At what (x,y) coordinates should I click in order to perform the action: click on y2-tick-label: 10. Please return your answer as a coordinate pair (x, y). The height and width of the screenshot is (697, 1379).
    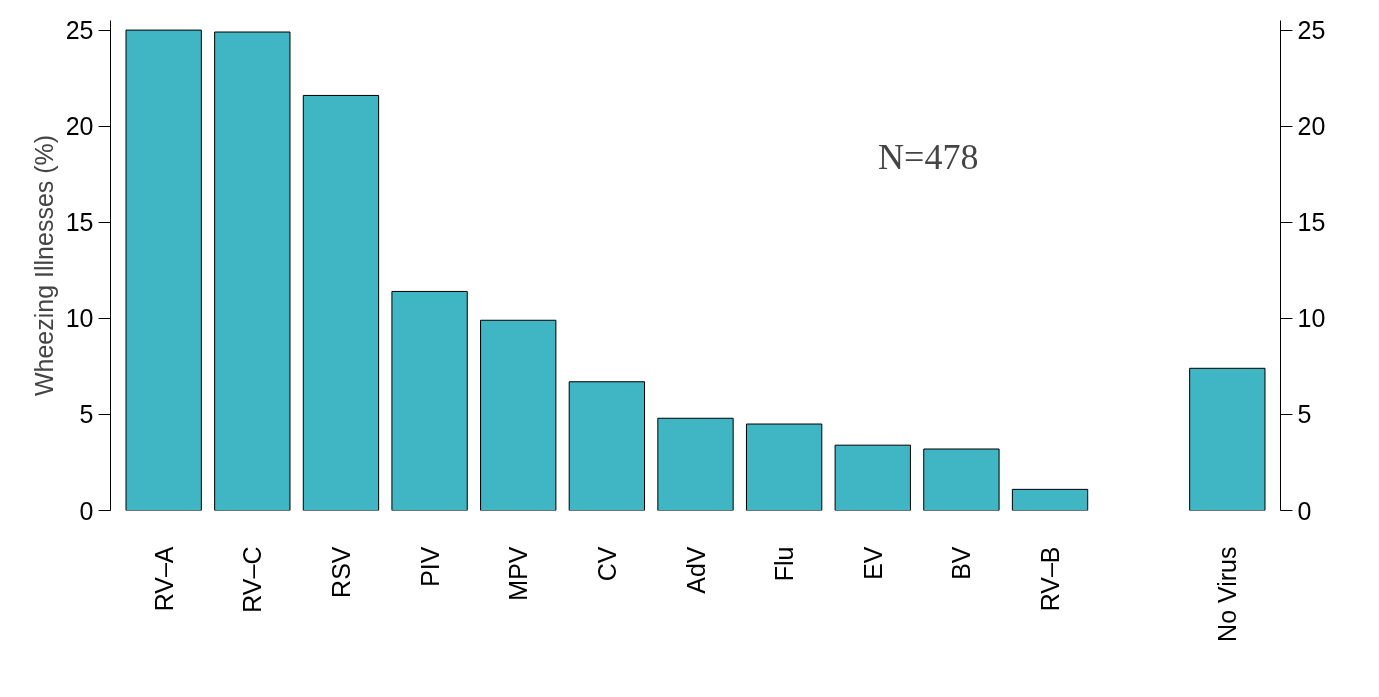
    Looking at the image, I should click on (1311, 318).